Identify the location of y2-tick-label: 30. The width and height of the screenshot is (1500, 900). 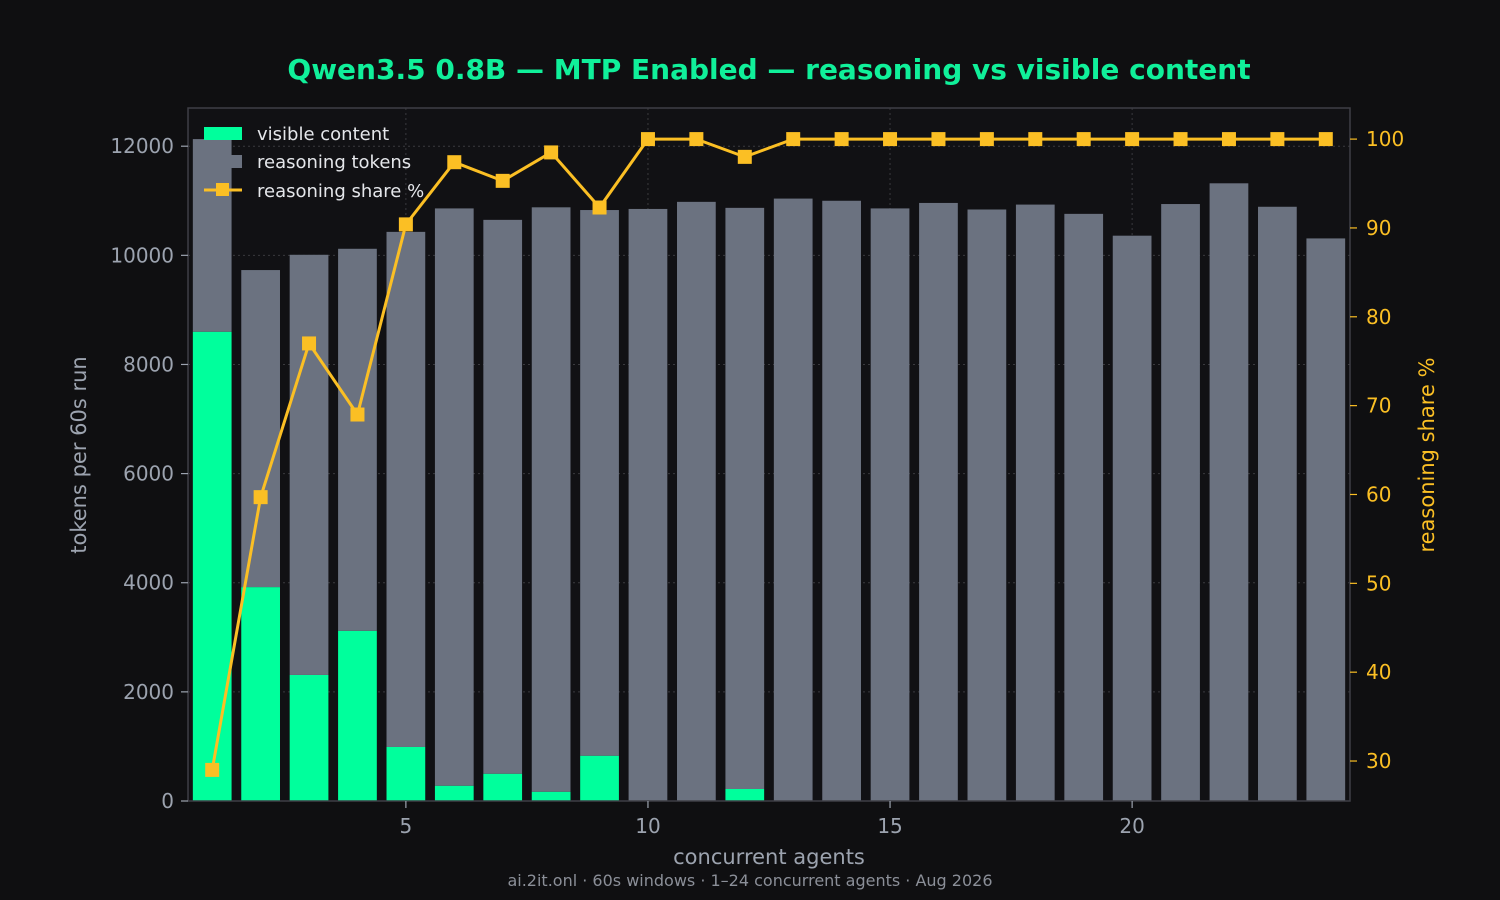
(1378, 761).